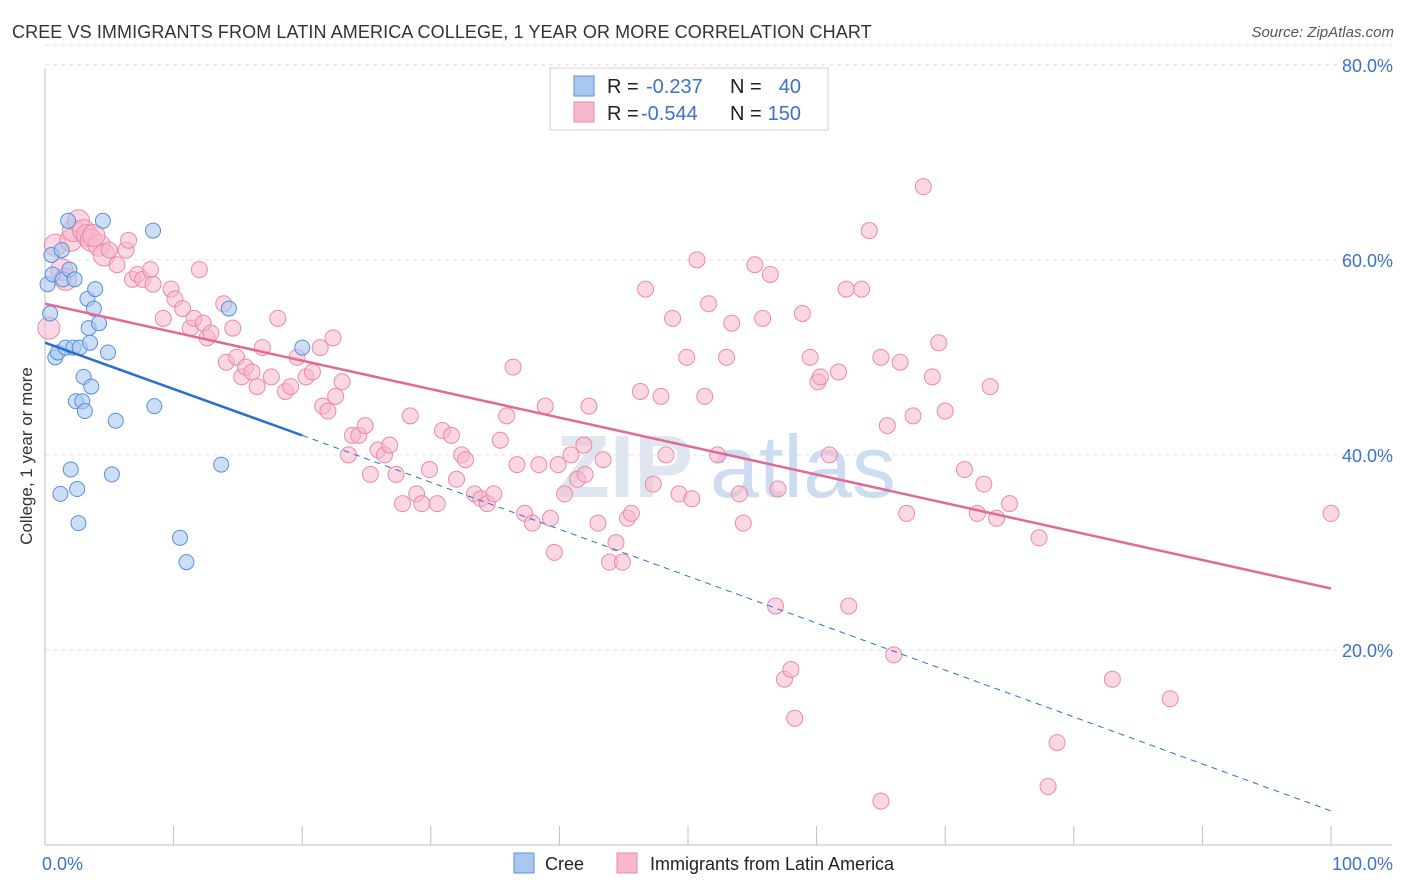 The height and width of the screenshot is (892, 1406). I want to click on legend-r-value: -0.544, so click(669, 114).